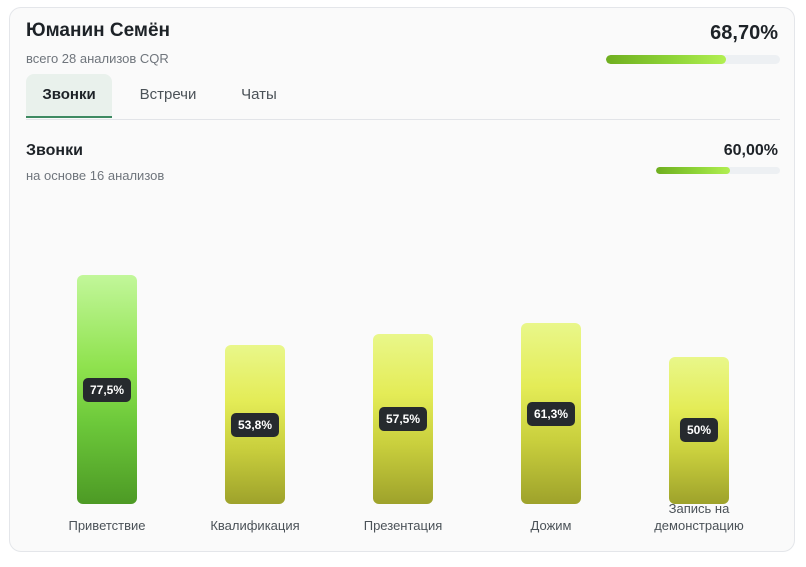 The width and height of the screenshot is (806, 567). I want to click on category-label: Дожим, so click(551, 525).